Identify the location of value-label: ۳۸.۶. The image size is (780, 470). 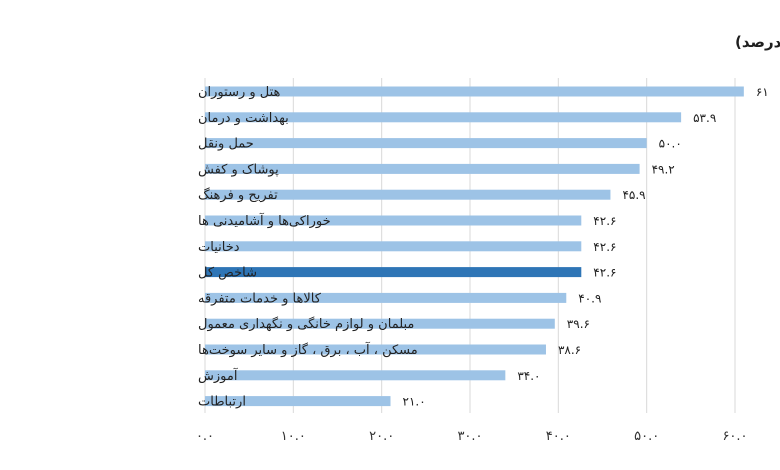
(569, 350).